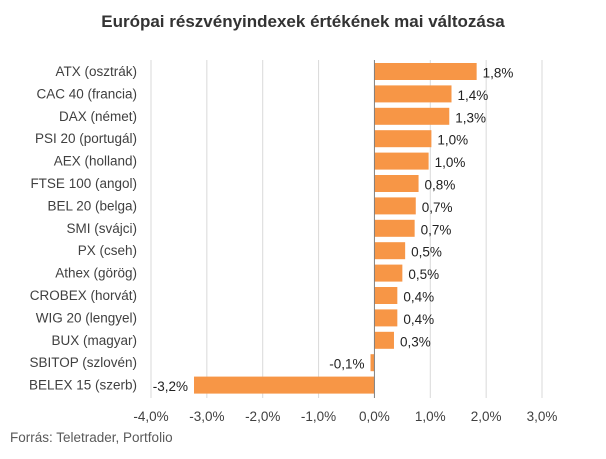  Describe the element at coordinates (170, 386) in the screenshot. I see `value-label: -3,2%` at that location.